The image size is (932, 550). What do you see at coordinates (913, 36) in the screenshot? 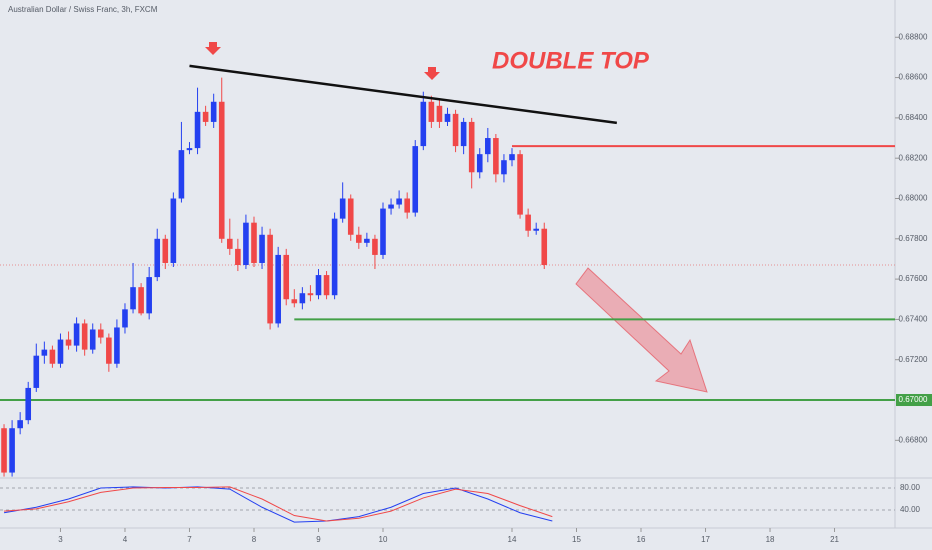
I see `y-tick-label: 0.68800` at bounding box center [913, 36].